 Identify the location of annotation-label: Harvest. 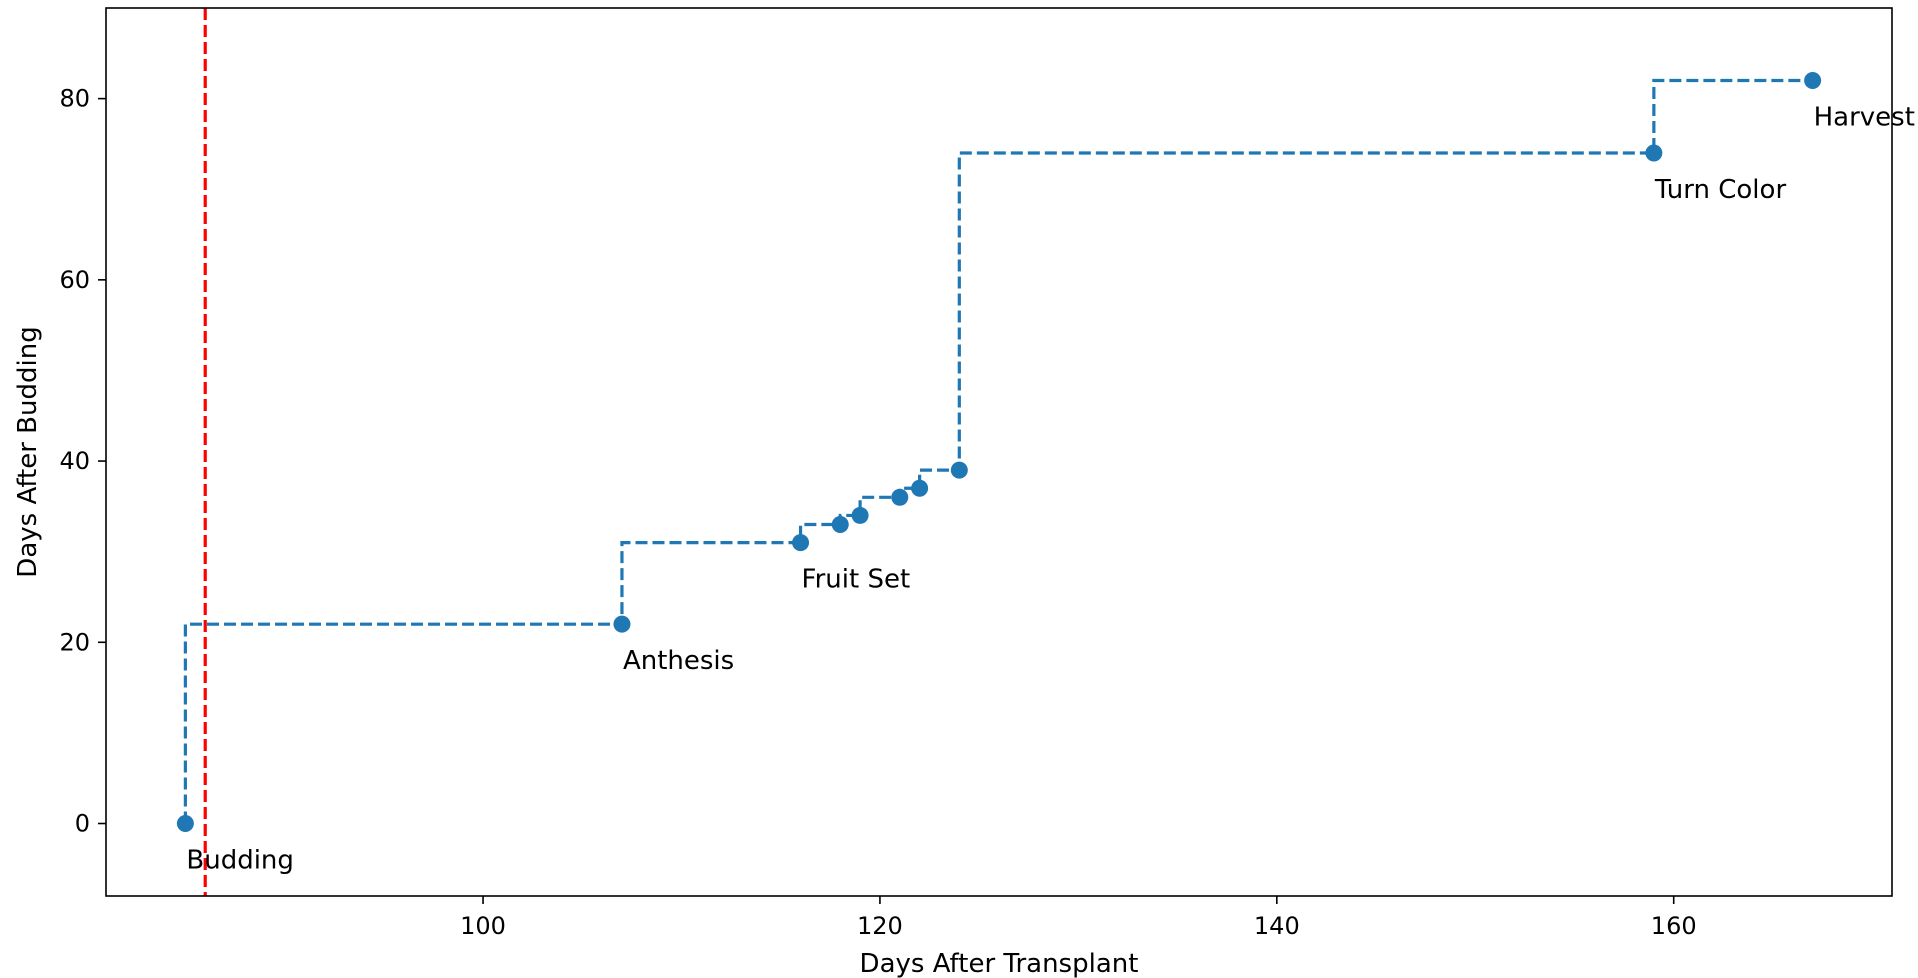
(1864, 117).